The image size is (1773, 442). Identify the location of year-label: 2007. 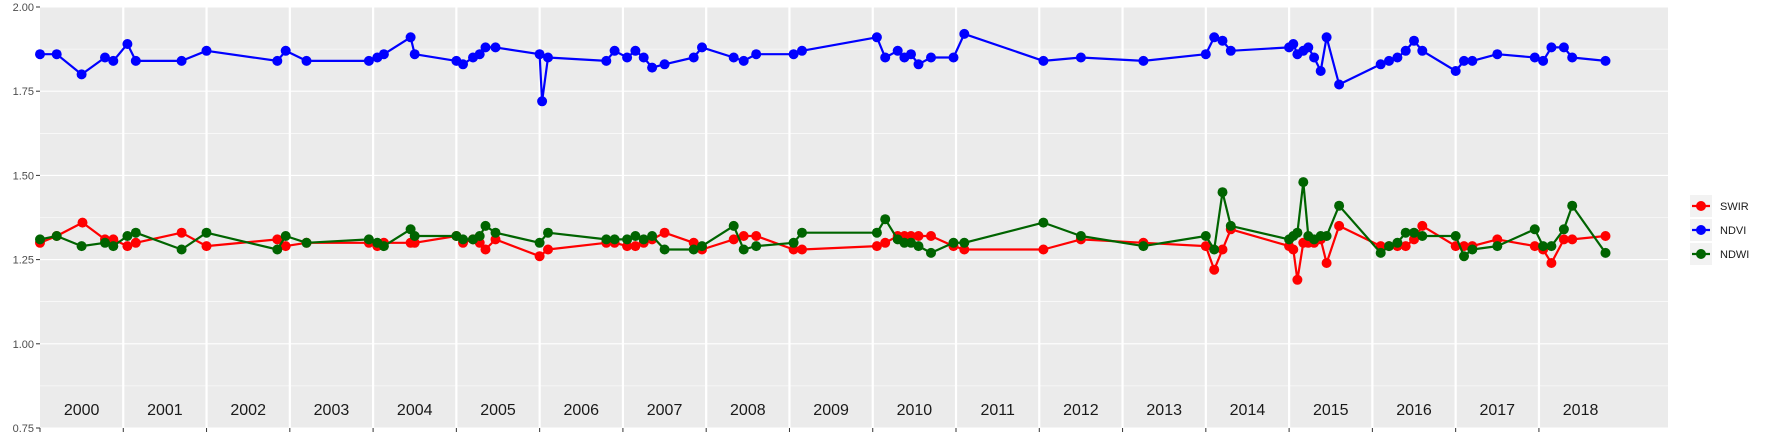
(665, 410).